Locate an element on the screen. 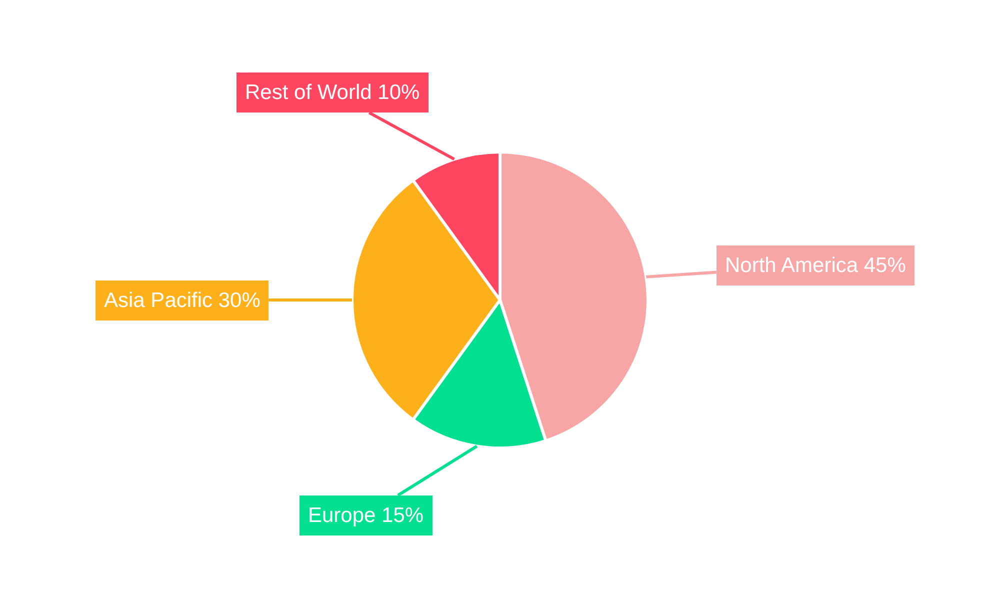  slice-label: North America 45% is located at coordinates (815, 265).